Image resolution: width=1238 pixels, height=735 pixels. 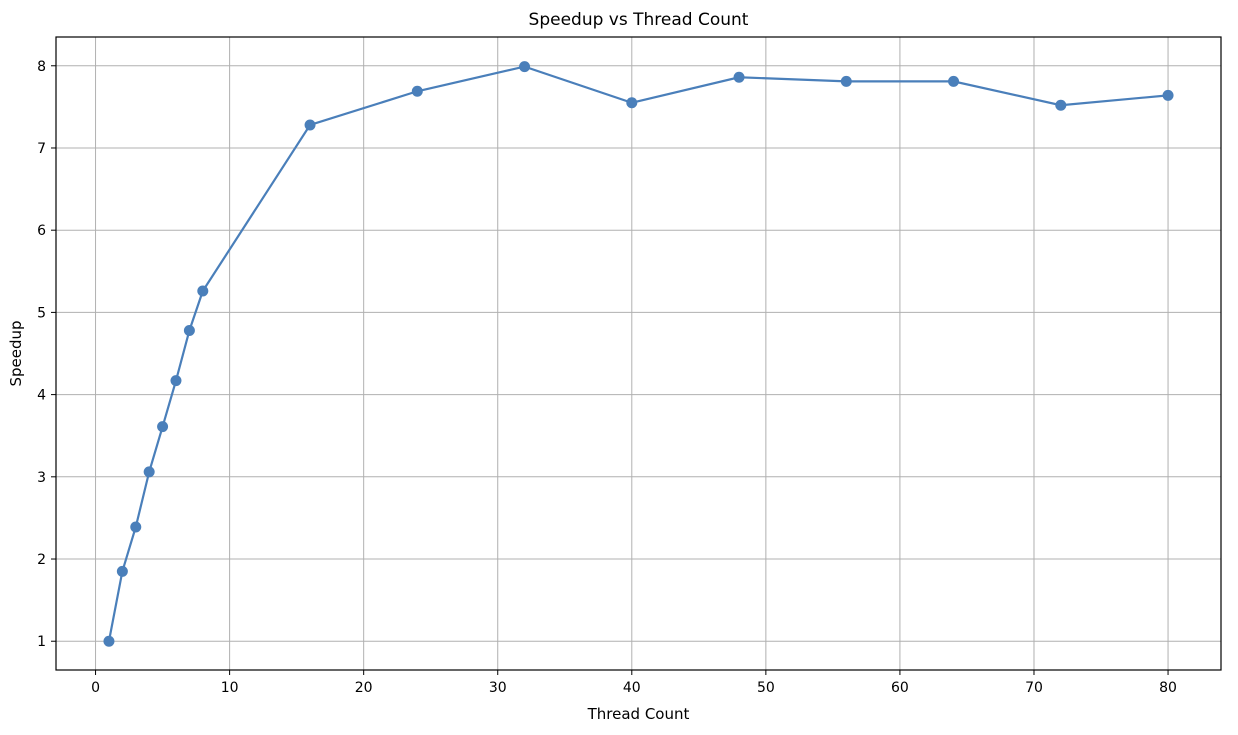 I want to click on y-tick-label: 1, so click(x=41, y=642).